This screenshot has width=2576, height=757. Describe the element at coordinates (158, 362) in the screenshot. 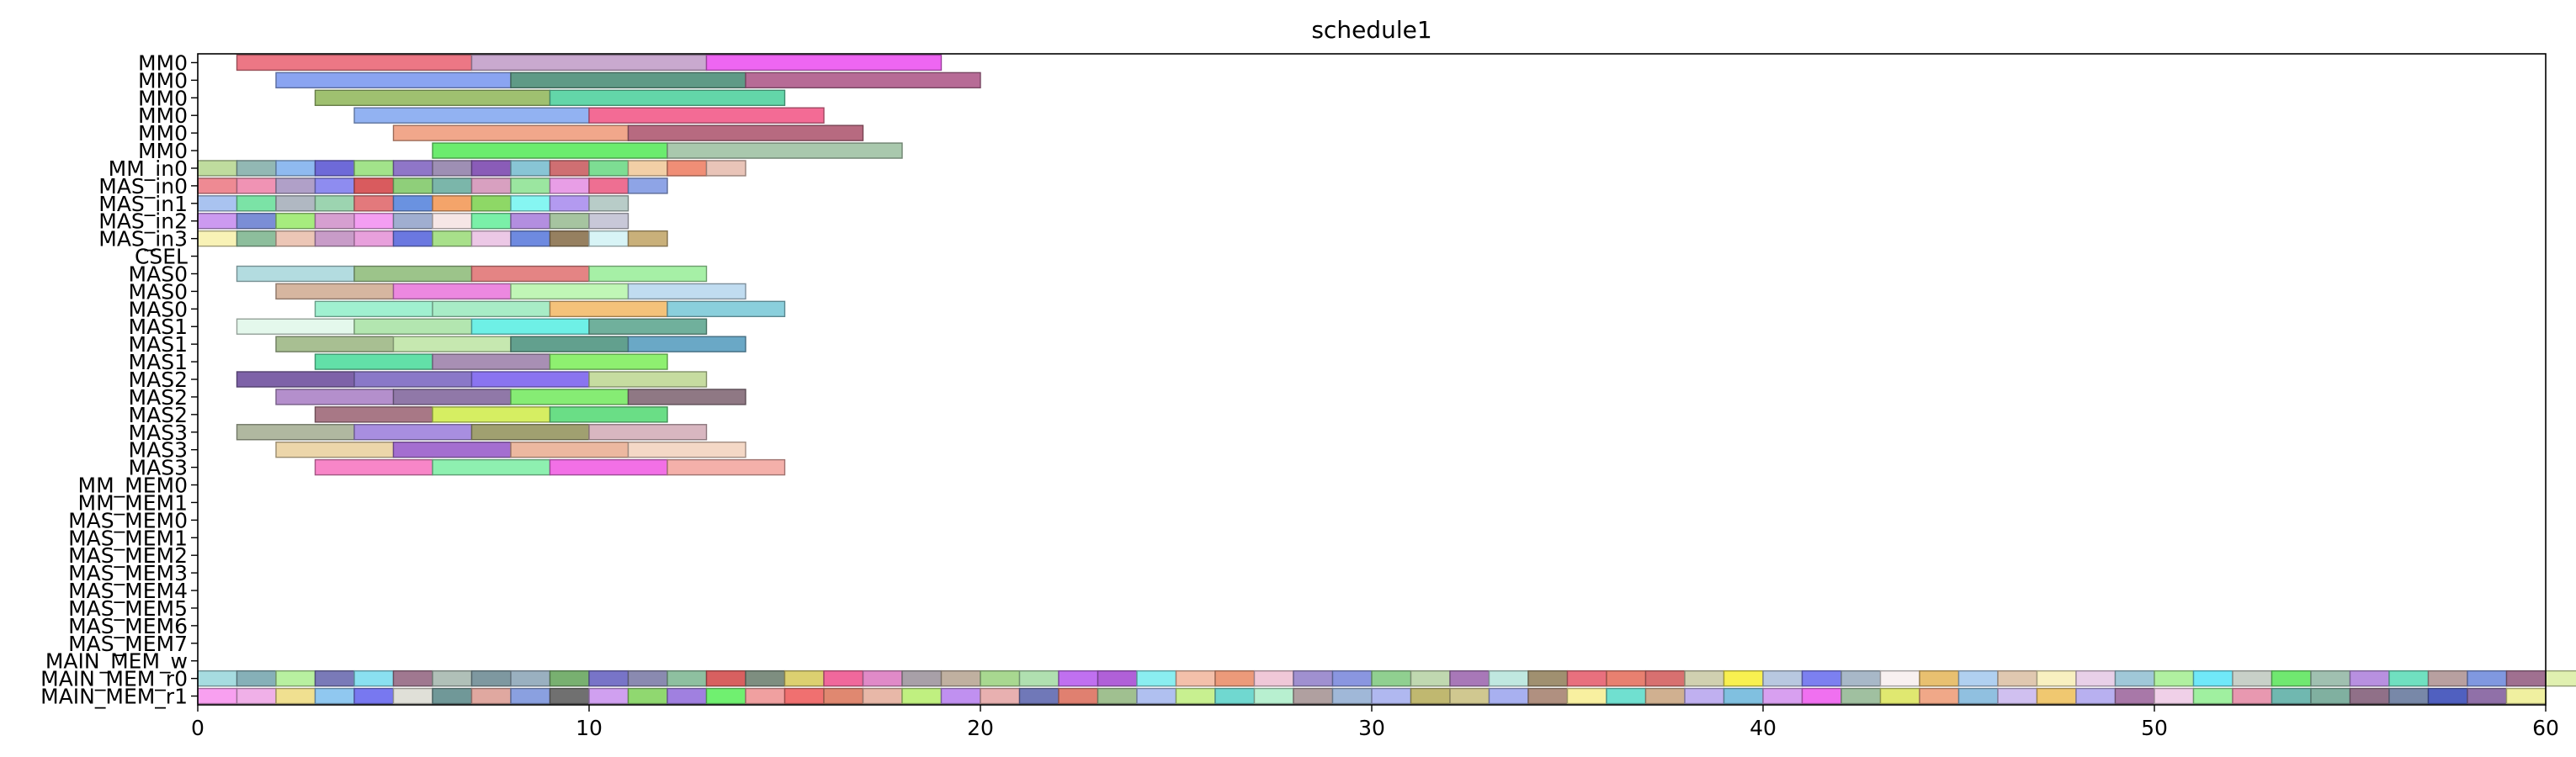

I see `y-tick-label: MAS1` at that location.